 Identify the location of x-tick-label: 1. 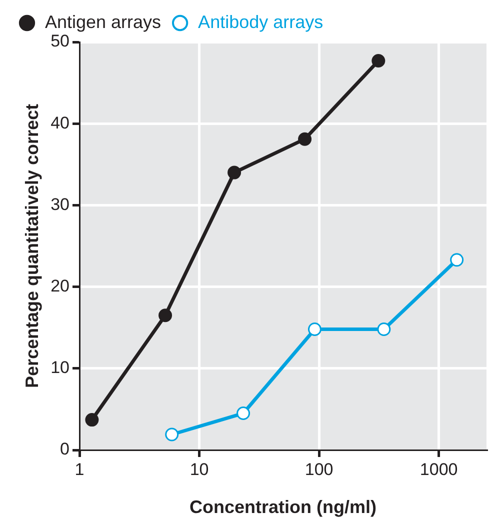
(79, 469).